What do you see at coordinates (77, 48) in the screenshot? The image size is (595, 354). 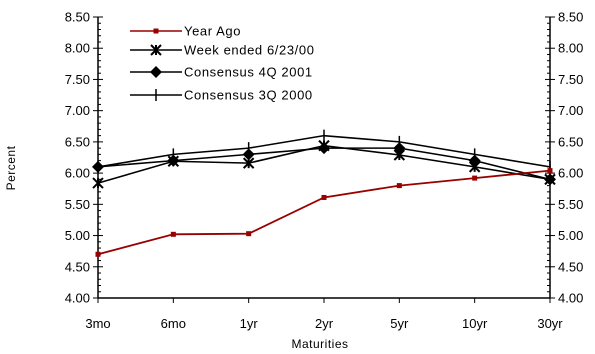 I see `y-tick-label-left: 8.00` at bounding box center [77, 48].